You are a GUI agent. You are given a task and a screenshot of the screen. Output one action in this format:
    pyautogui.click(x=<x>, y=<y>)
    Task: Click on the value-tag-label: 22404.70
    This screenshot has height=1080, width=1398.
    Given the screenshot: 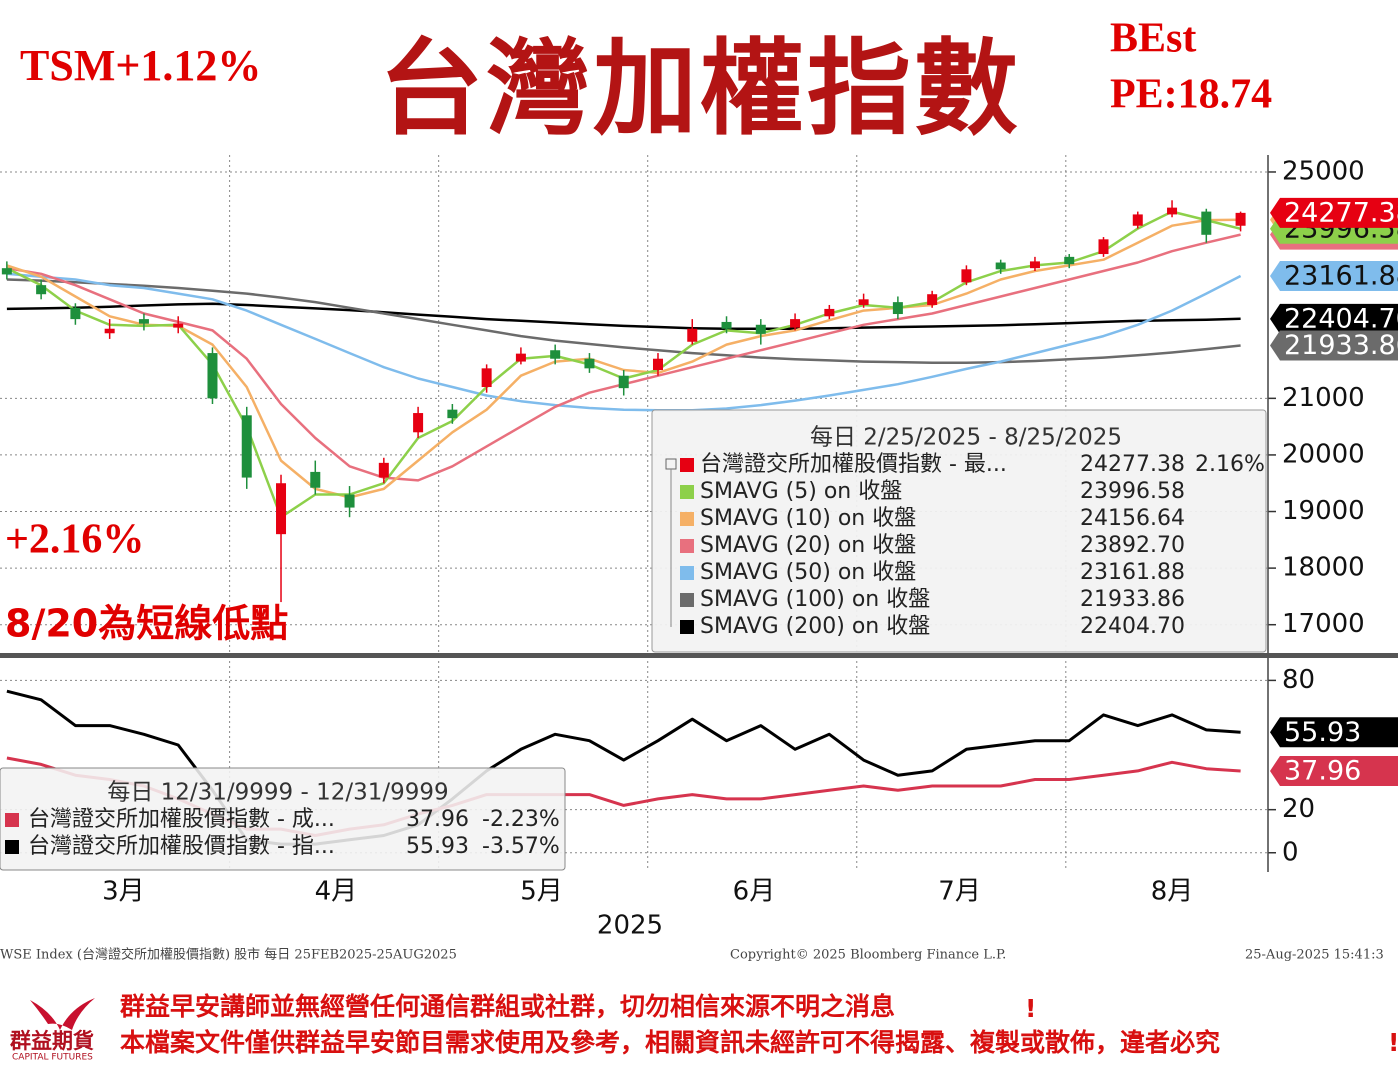 What is the action you would take?
    pyautogui.click(x=1341, y=318)
    